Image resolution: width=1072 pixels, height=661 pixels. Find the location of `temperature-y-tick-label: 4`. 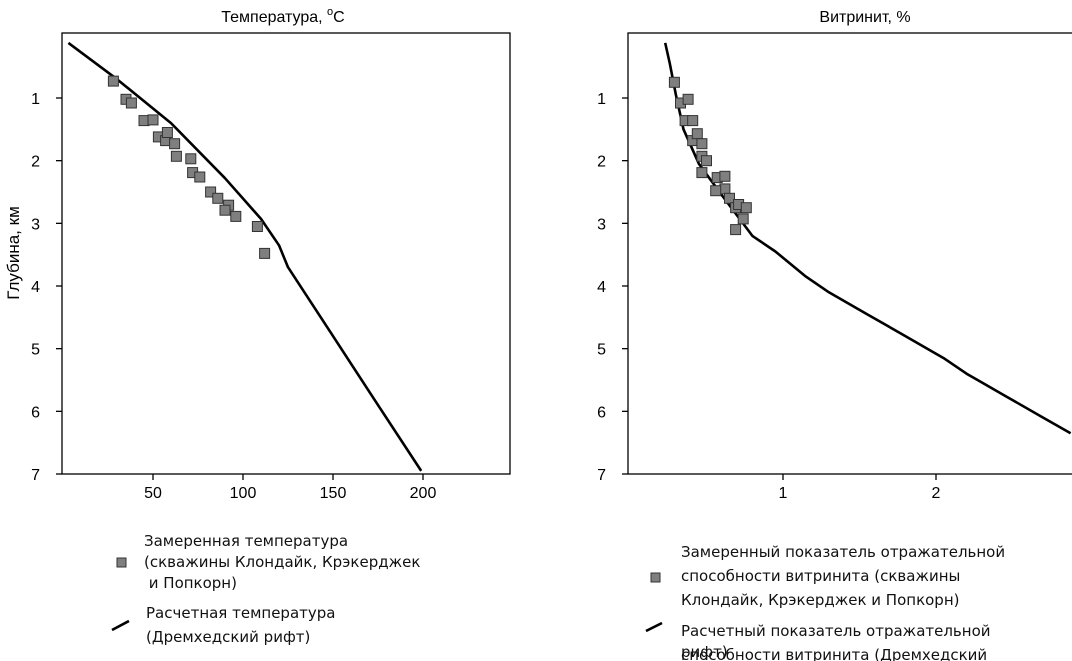

temperature-y-tick-label: 4 is located at coordinates (35, 287).